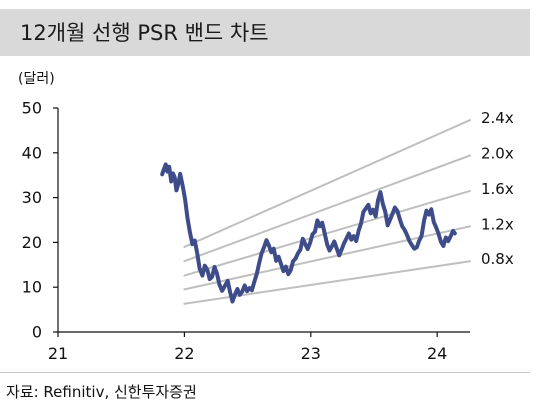  I want to click on y-tick-label: 0, so click(37, 332).